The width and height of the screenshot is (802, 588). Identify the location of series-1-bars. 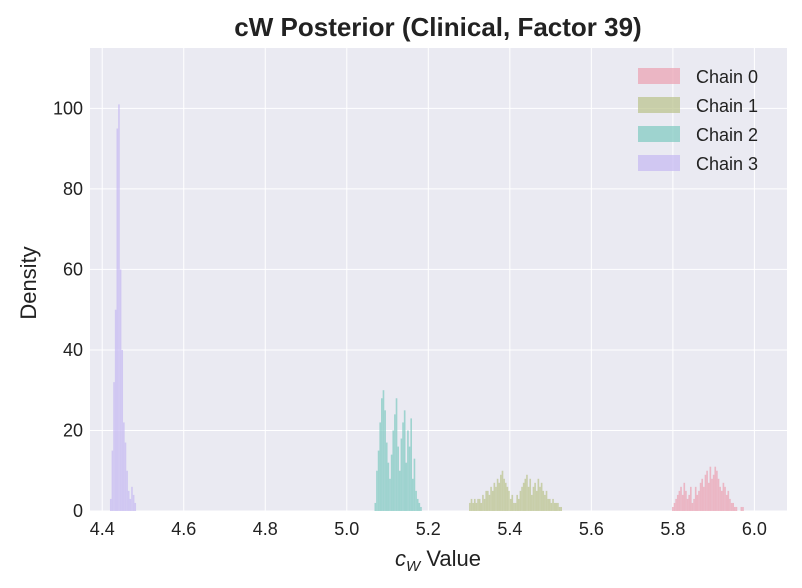
(516, 490).